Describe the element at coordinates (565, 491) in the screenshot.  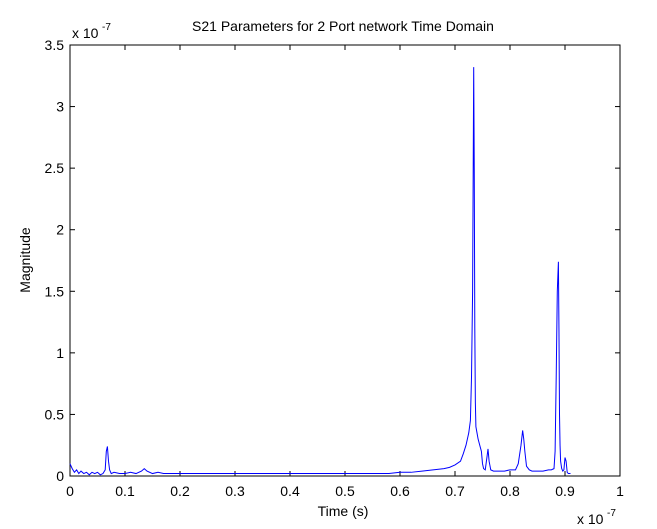
I see `x-tick-label: 0.9` at that location.